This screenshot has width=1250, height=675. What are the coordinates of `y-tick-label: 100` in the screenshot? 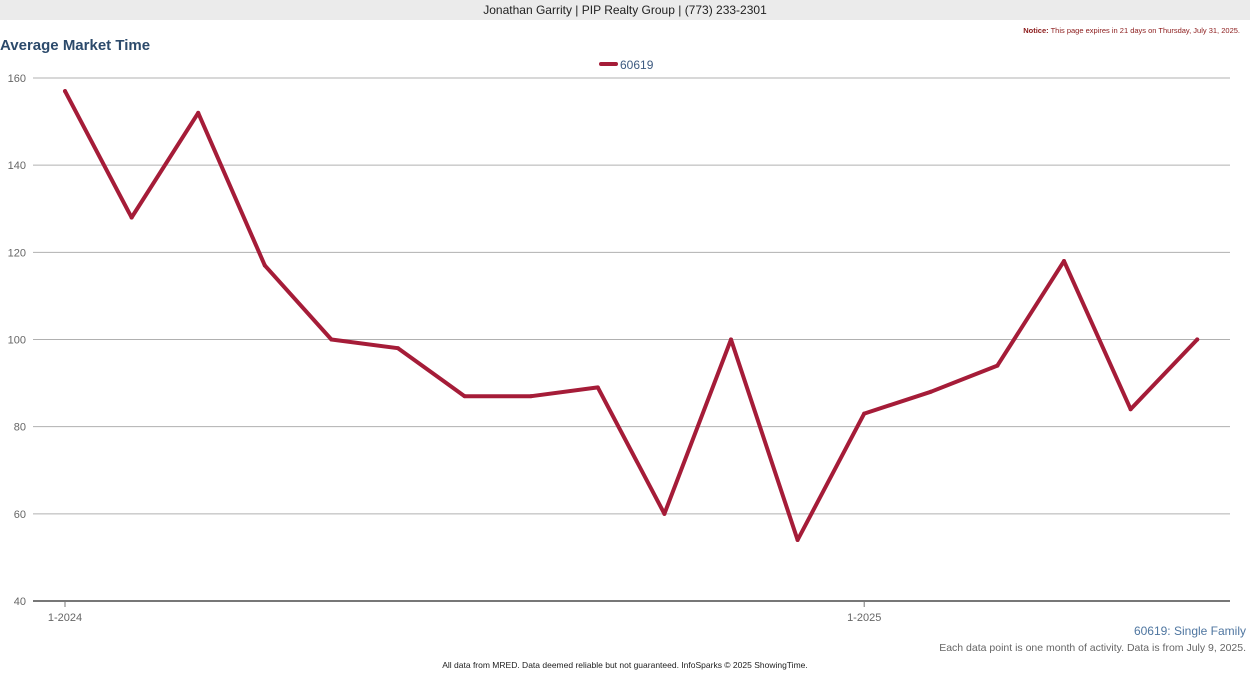 It's located at (17, 341).